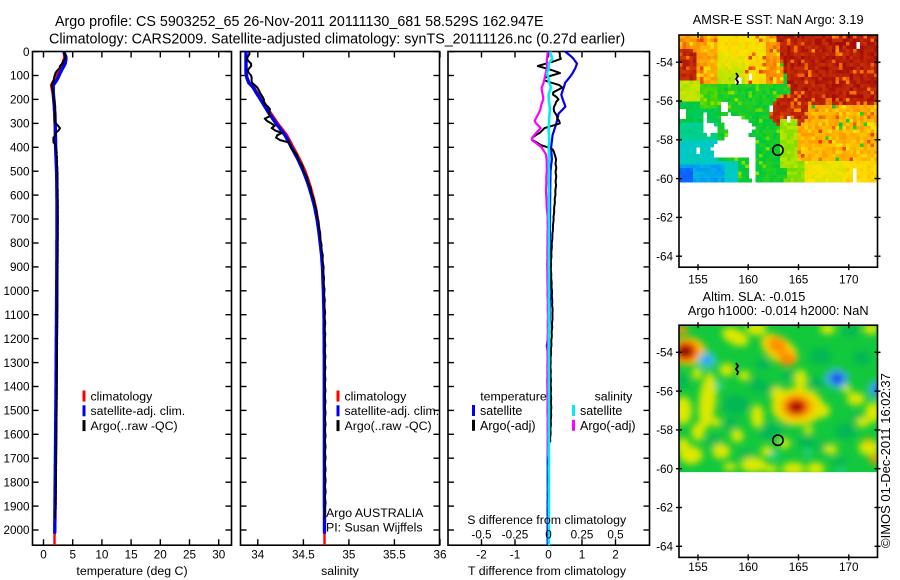 This screenshot has width=900, height=580. Describe the element at coordinates (16, 530) in the screenshot. I see `svg-text: 2000` at that location.